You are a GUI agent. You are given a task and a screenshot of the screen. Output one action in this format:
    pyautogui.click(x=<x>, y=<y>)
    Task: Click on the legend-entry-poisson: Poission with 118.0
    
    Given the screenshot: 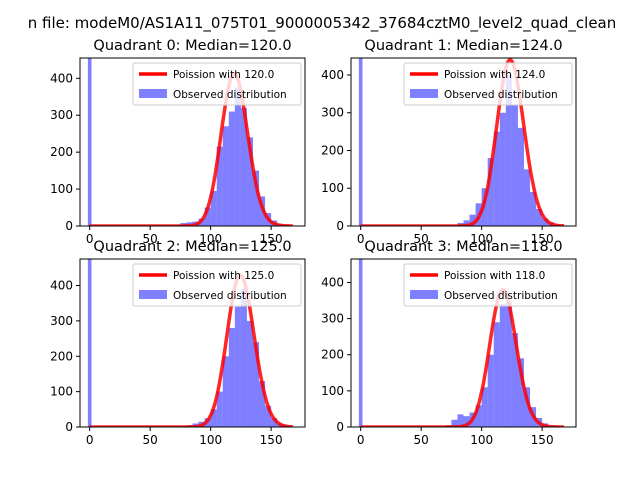 What is the action you would take?
    pyautogui.click(x=494, y=276)
    